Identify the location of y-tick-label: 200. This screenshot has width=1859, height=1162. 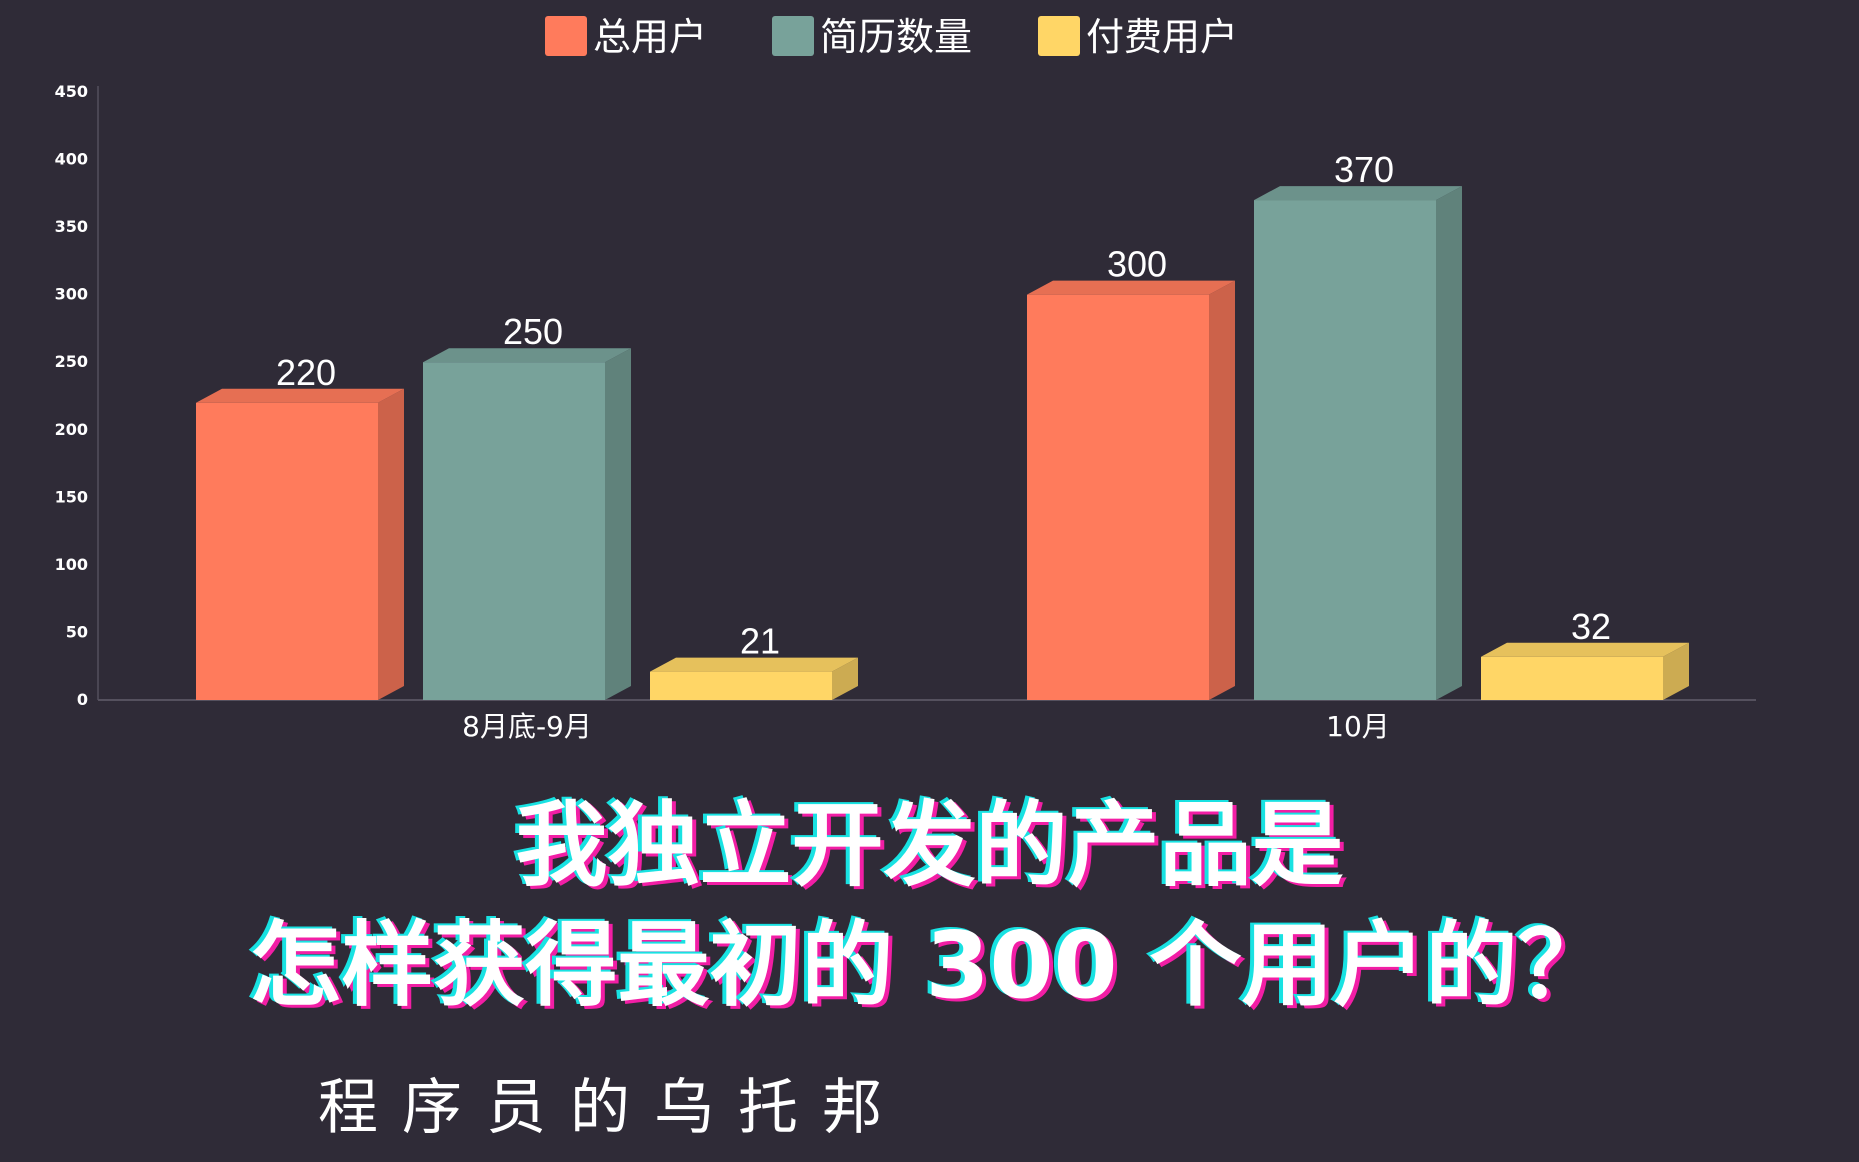
(71, 429).